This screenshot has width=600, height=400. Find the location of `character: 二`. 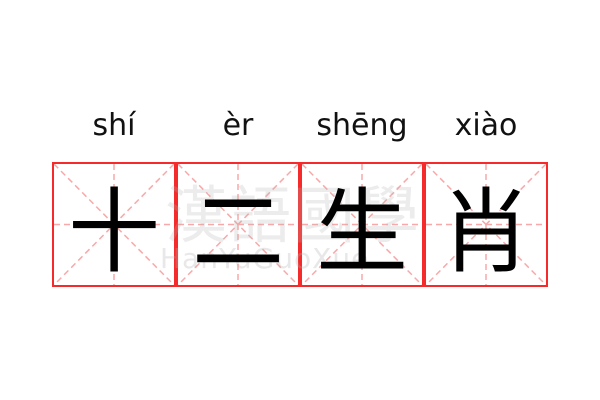

character: 二 is located at coordinates (237, 232).